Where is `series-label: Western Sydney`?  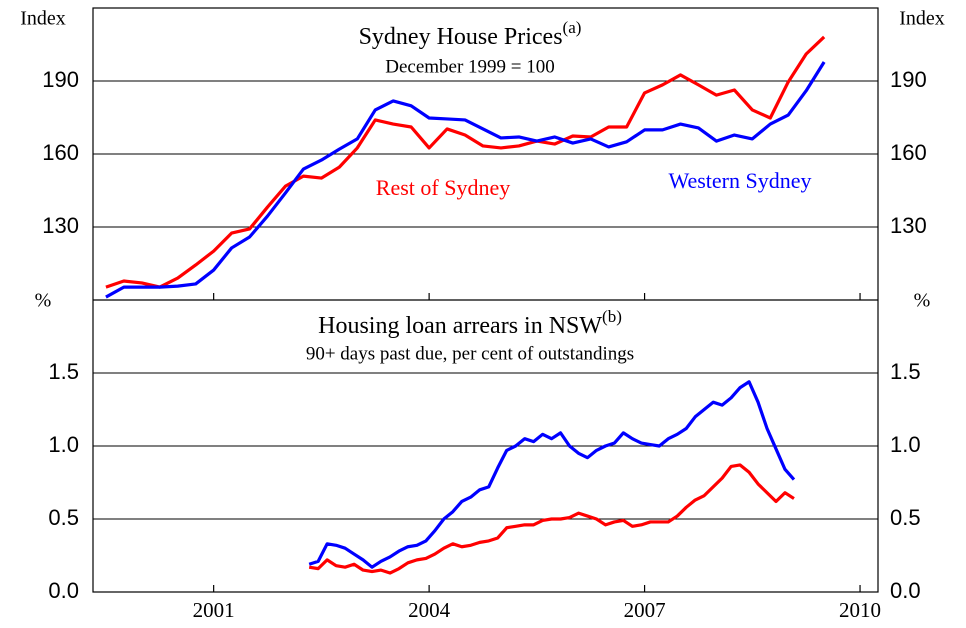
series-label: Western Sydney is located at coordinates (739, 180).